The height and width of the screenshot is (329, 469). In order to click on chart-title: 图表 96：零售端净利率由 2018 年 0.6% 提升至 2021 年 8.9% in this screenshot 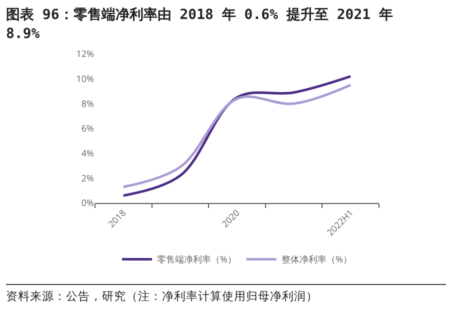, I will do `click(200, 25)`.